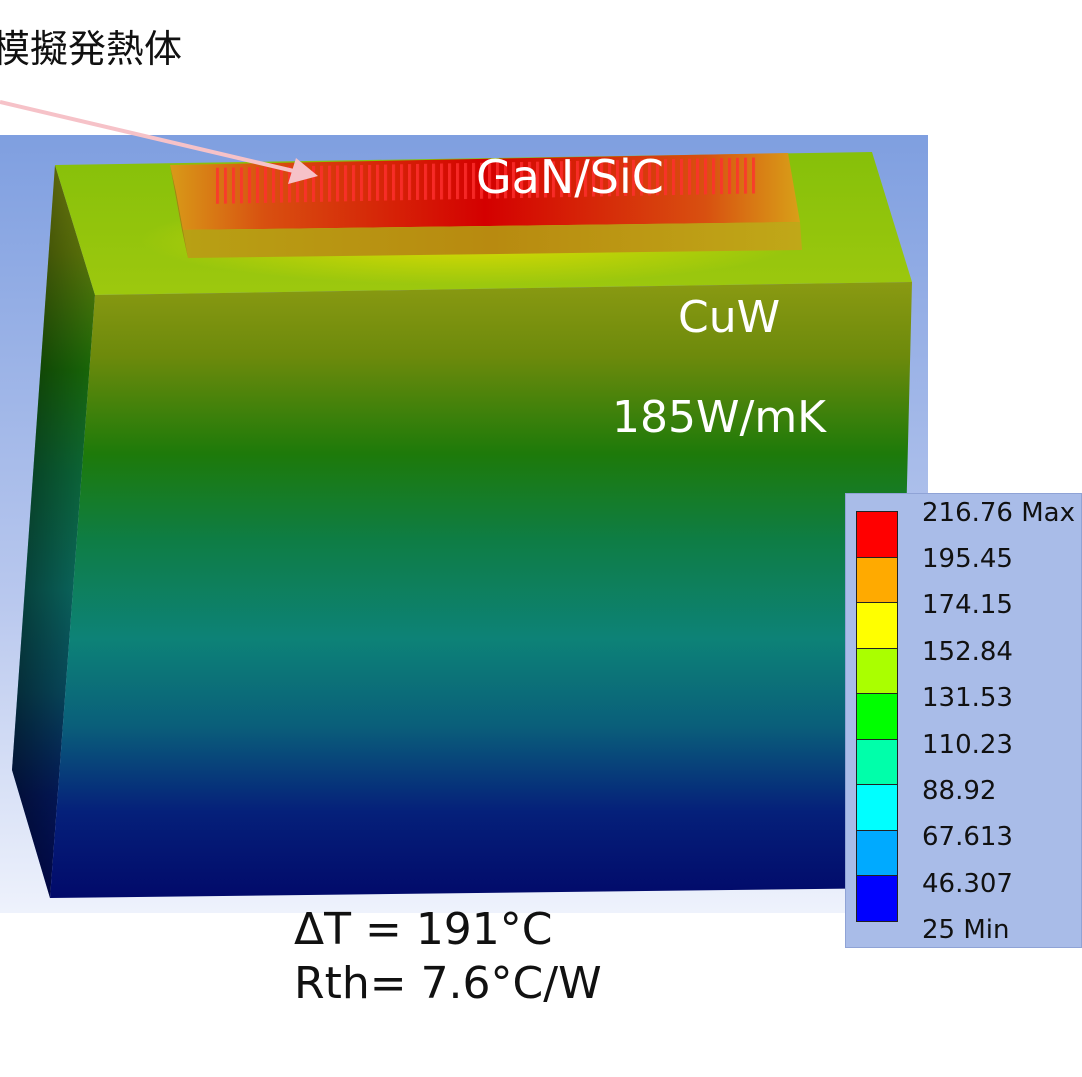 The image size is (1082, 1077). Describe the element at coordinates (967, 698) in the screenshot. I see `legend-value: 131.53` at that location.